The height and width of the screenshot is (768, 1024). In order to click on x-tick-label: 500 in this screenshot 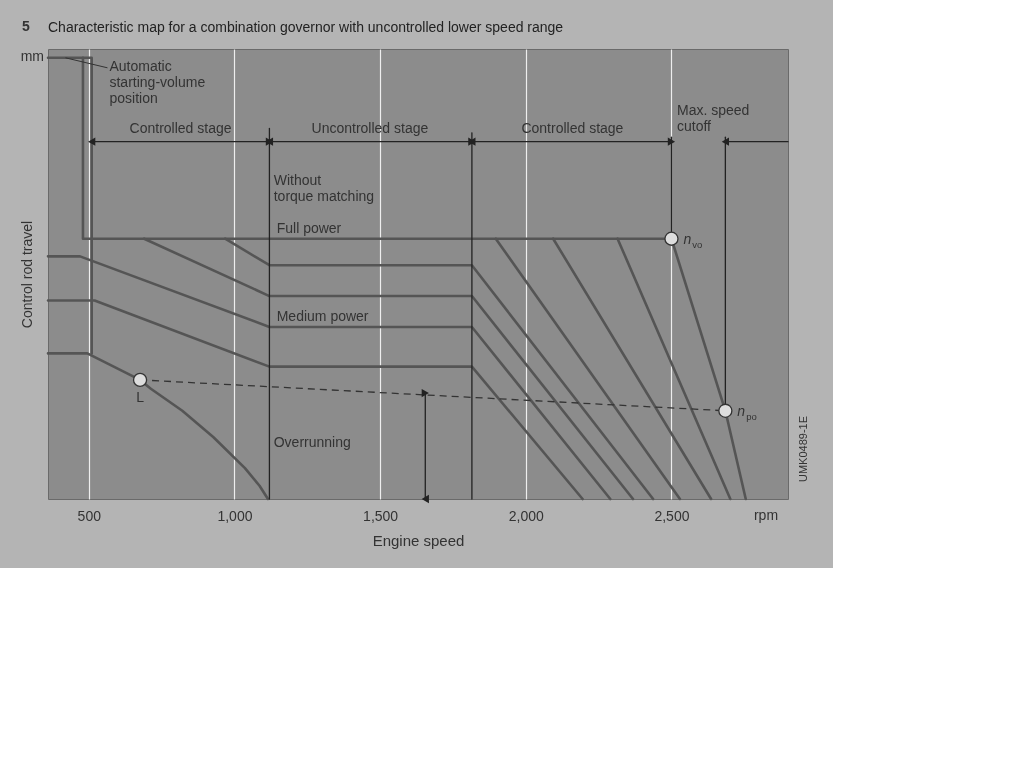, I will do `click(89, 515)`.